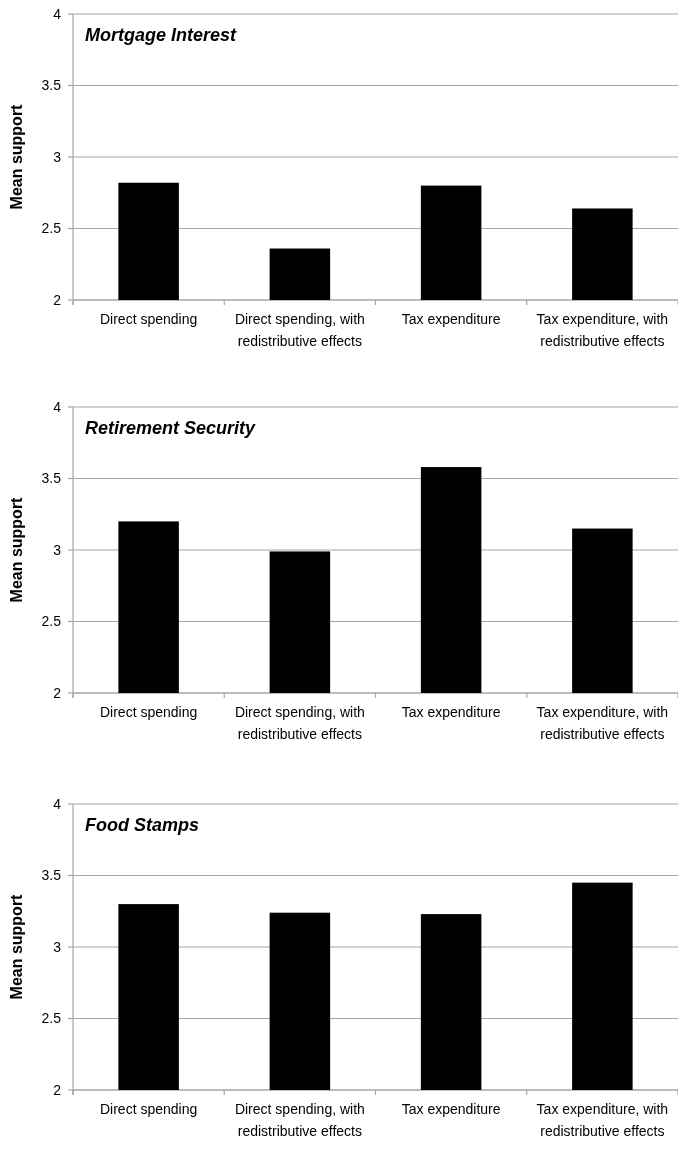  I want to click on text: Mortgage Interest, so click(161, 35).